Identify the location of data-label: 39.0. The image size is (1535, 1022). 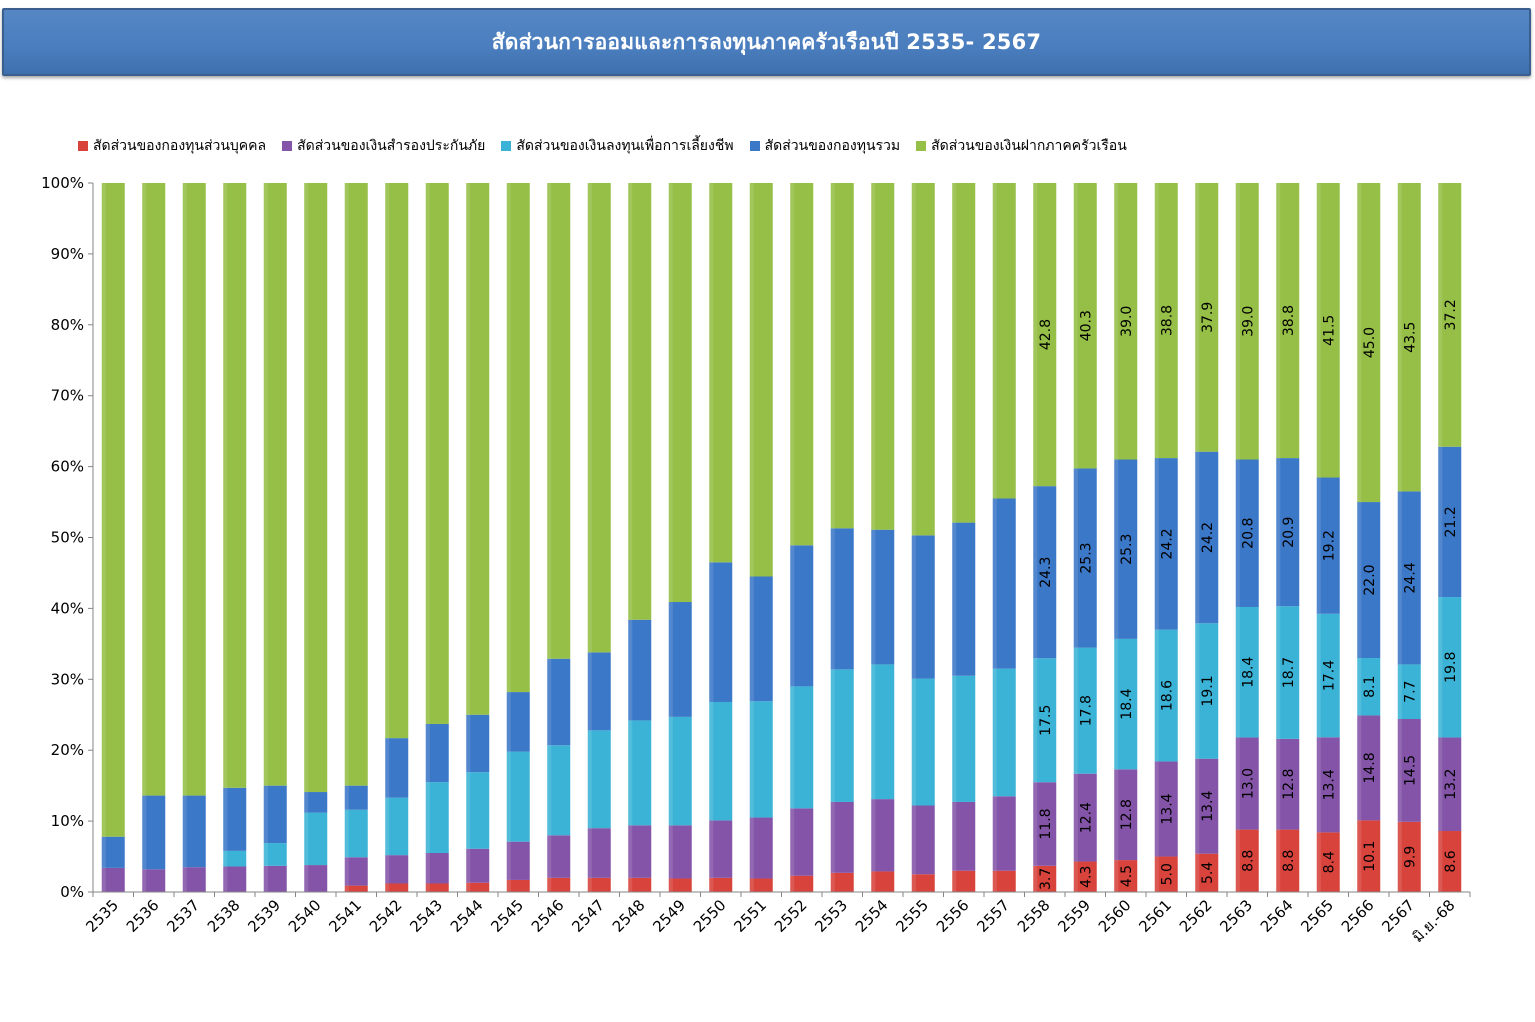
(1248, 321).